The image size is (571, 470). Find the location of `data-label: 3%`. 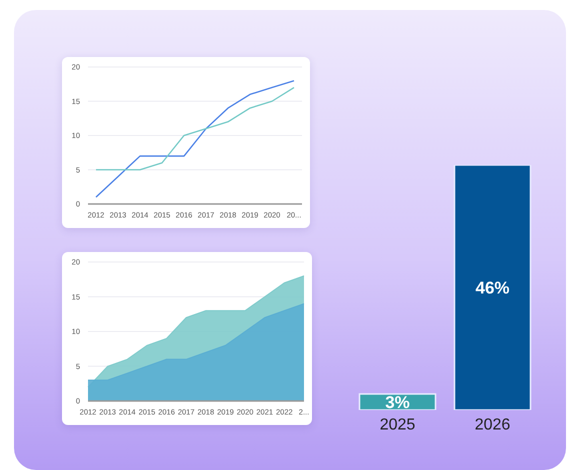

data-label: 3% is located at coordinates (397, 402).